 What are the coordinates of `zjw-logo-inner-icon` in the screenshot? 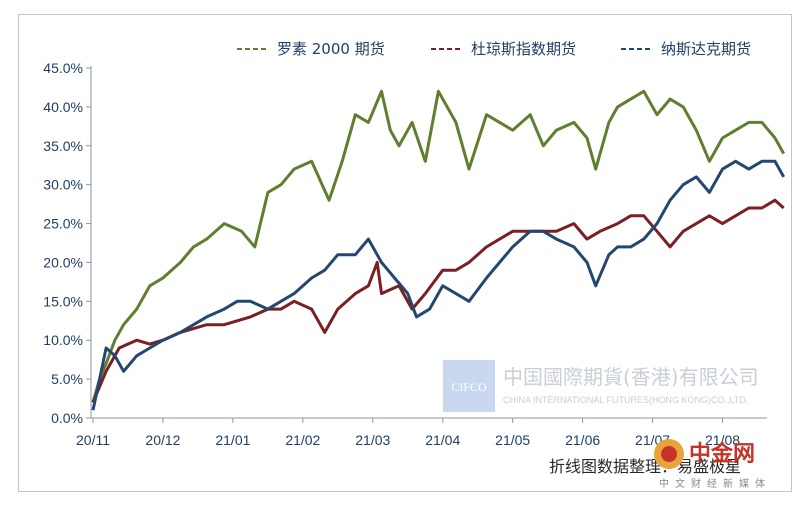 It's located at (669, 454).